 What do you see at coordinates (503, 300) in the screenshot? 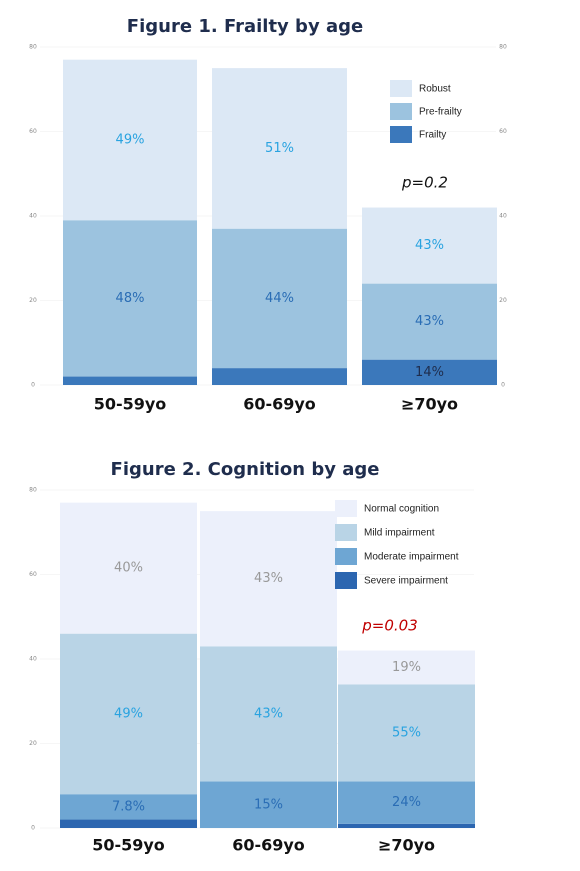
I see `y2-tick-label: 20` at bounding box center [503, 300].